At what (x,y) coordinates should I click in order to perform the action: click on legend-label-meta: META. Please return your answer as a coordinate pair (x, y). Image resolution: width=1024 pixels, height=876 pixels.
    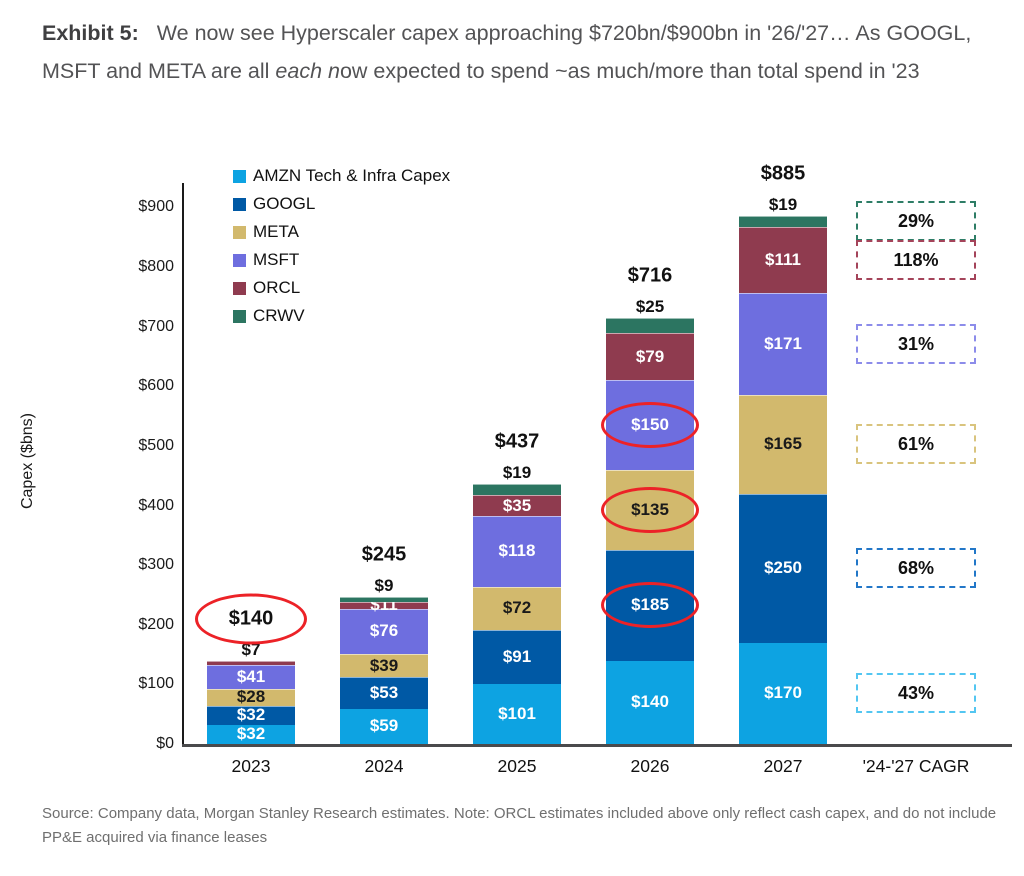
    Looking at the image, I should click on (276, 231).